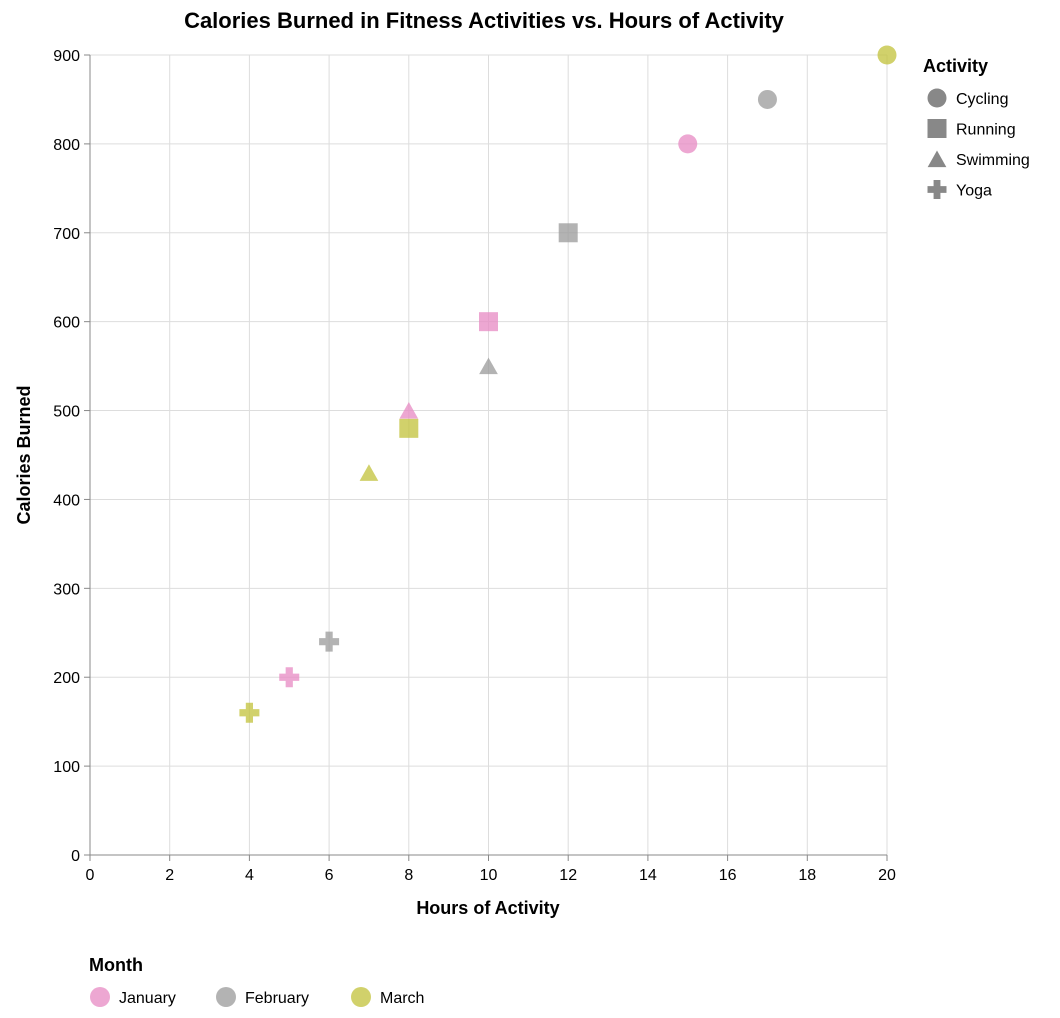 The image size is (1060, 1018). I want to click on month-legend-march-swatch, so click(361, 997).